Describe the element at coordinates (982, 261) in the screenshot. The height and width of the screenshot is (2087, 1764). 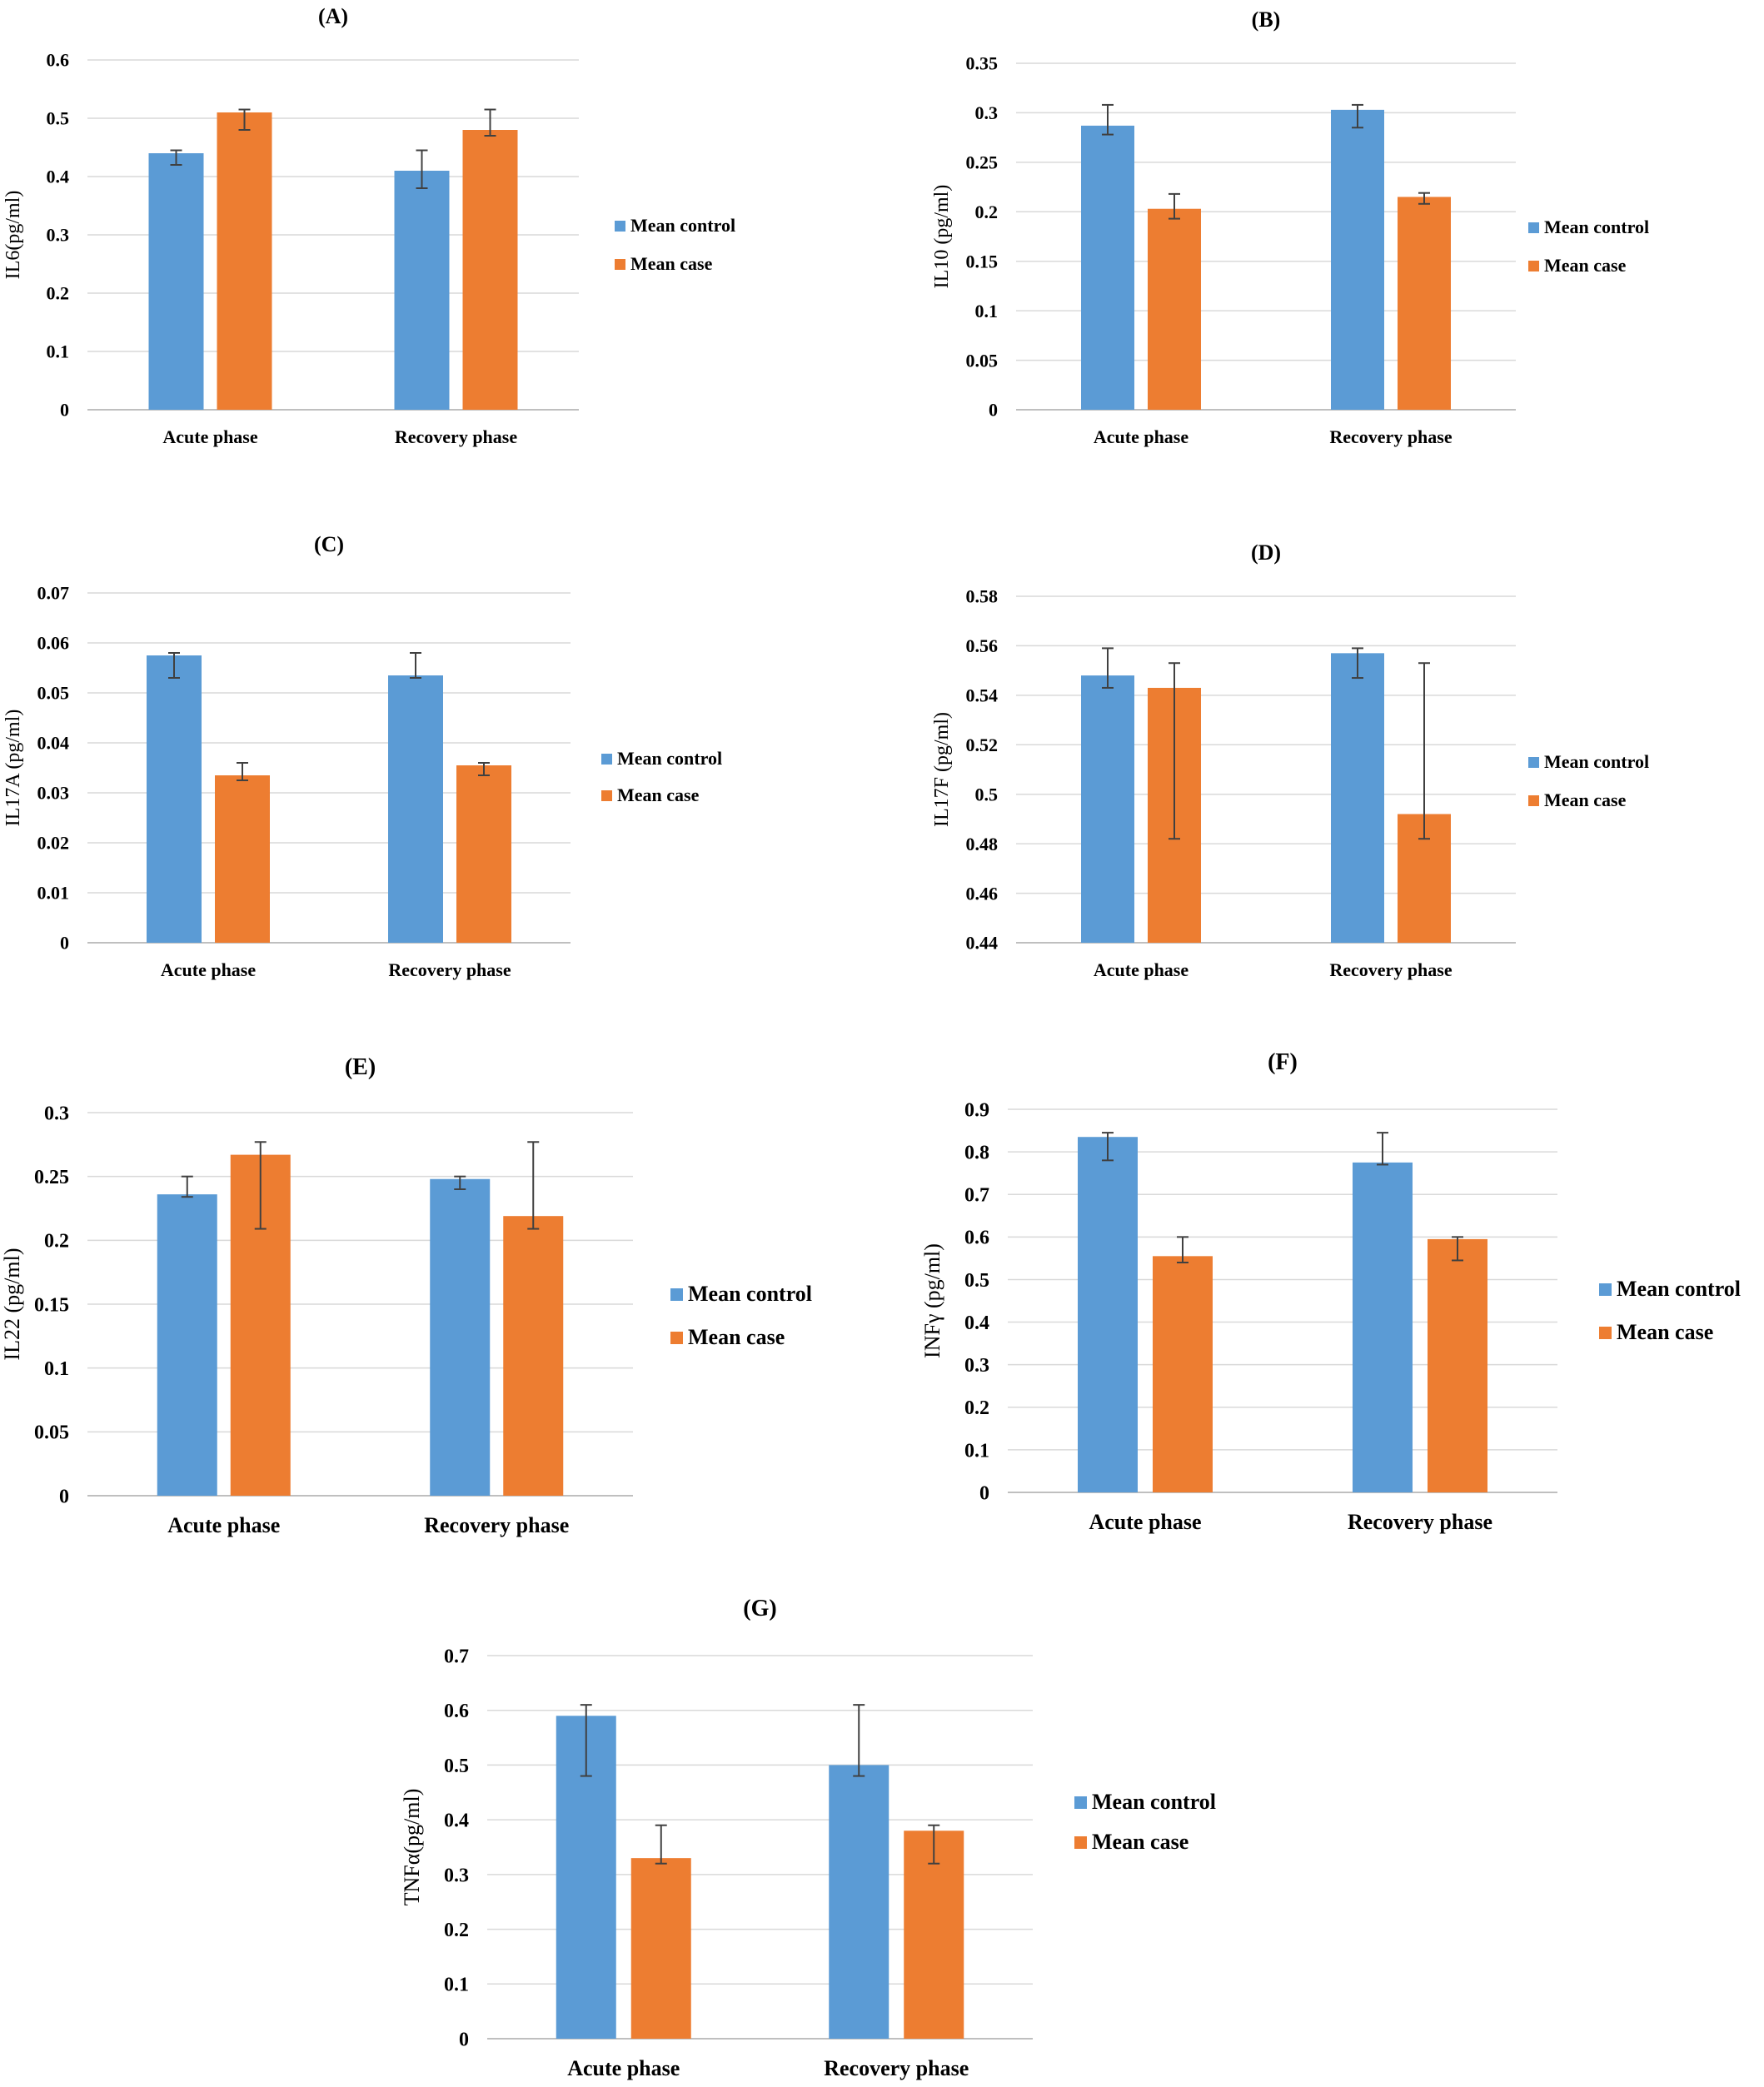
I see `y-tick-label: 0.15` at that location.